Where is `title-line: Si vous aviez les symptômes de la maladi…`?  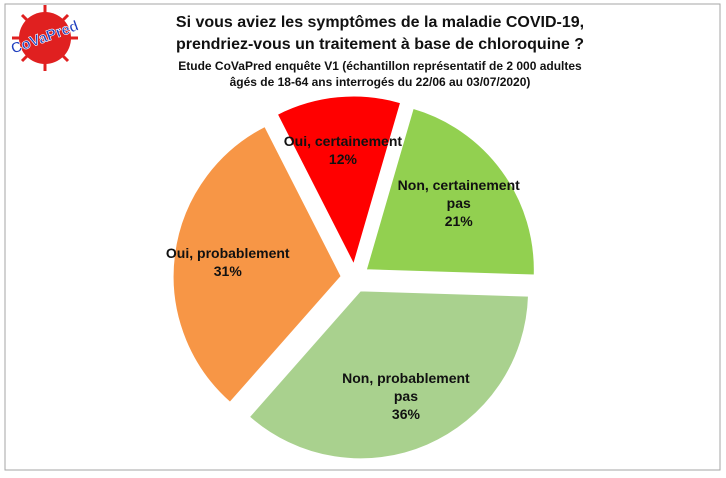
title-line: Si vous aviez les symptômes de la maladi… is located at coordinates (380, 22).